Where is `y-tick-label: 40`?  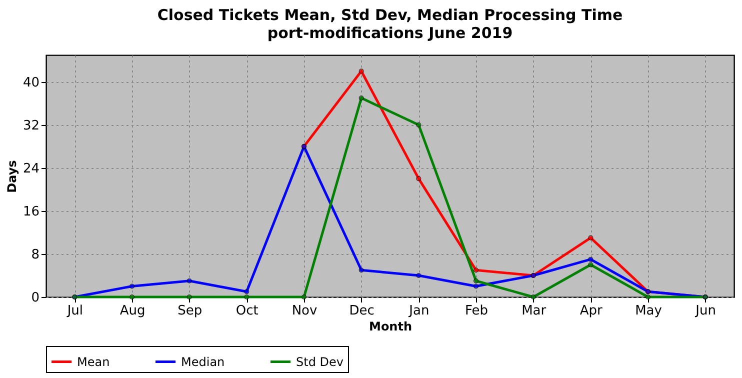
y-tick-label: 40 is located at coordinates (31, 82).